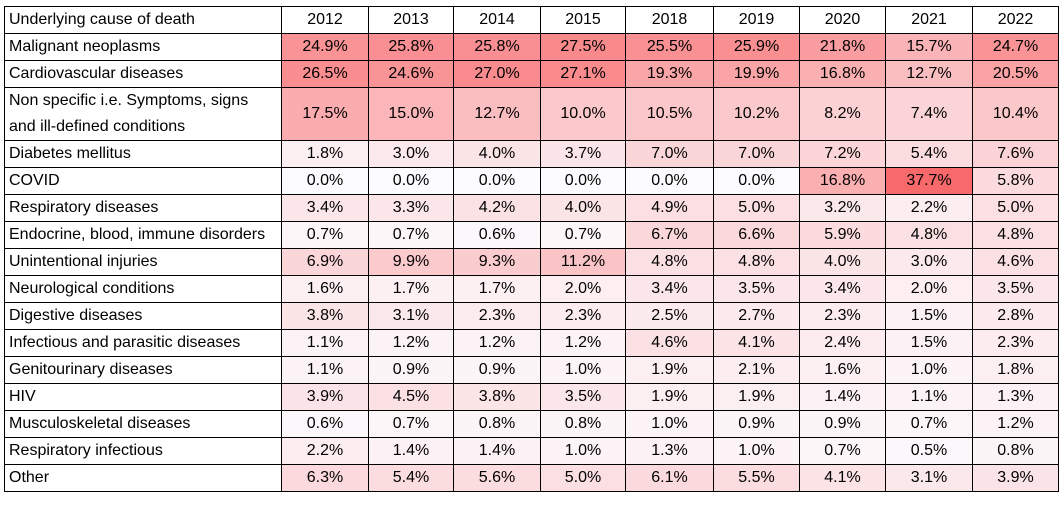  Describe the element at coordinates (583, 262) in the screenshot. I see `value-cell-2015: 11.2%` at that location.